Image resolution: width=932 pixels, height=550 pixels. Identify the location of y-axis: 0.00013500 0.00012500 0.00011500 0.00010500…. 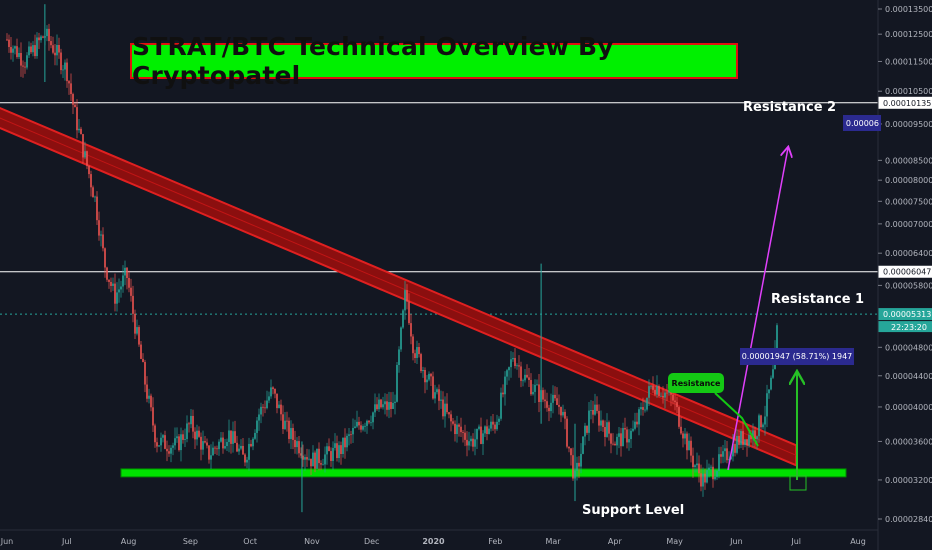
(904, 275).